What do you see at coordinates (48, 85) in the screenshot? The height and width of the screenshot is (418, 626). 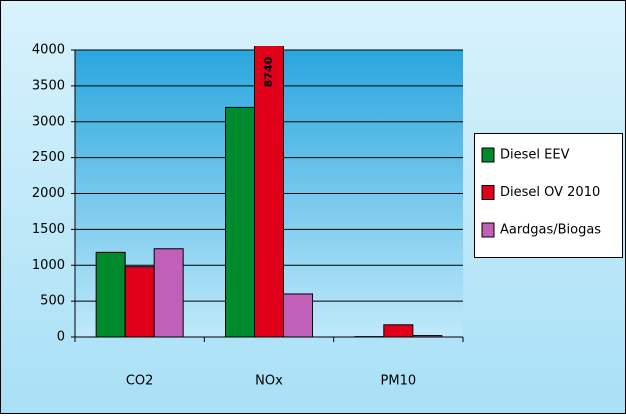 I see `y-tick-label: 3500` at bounding box center [48, 85].